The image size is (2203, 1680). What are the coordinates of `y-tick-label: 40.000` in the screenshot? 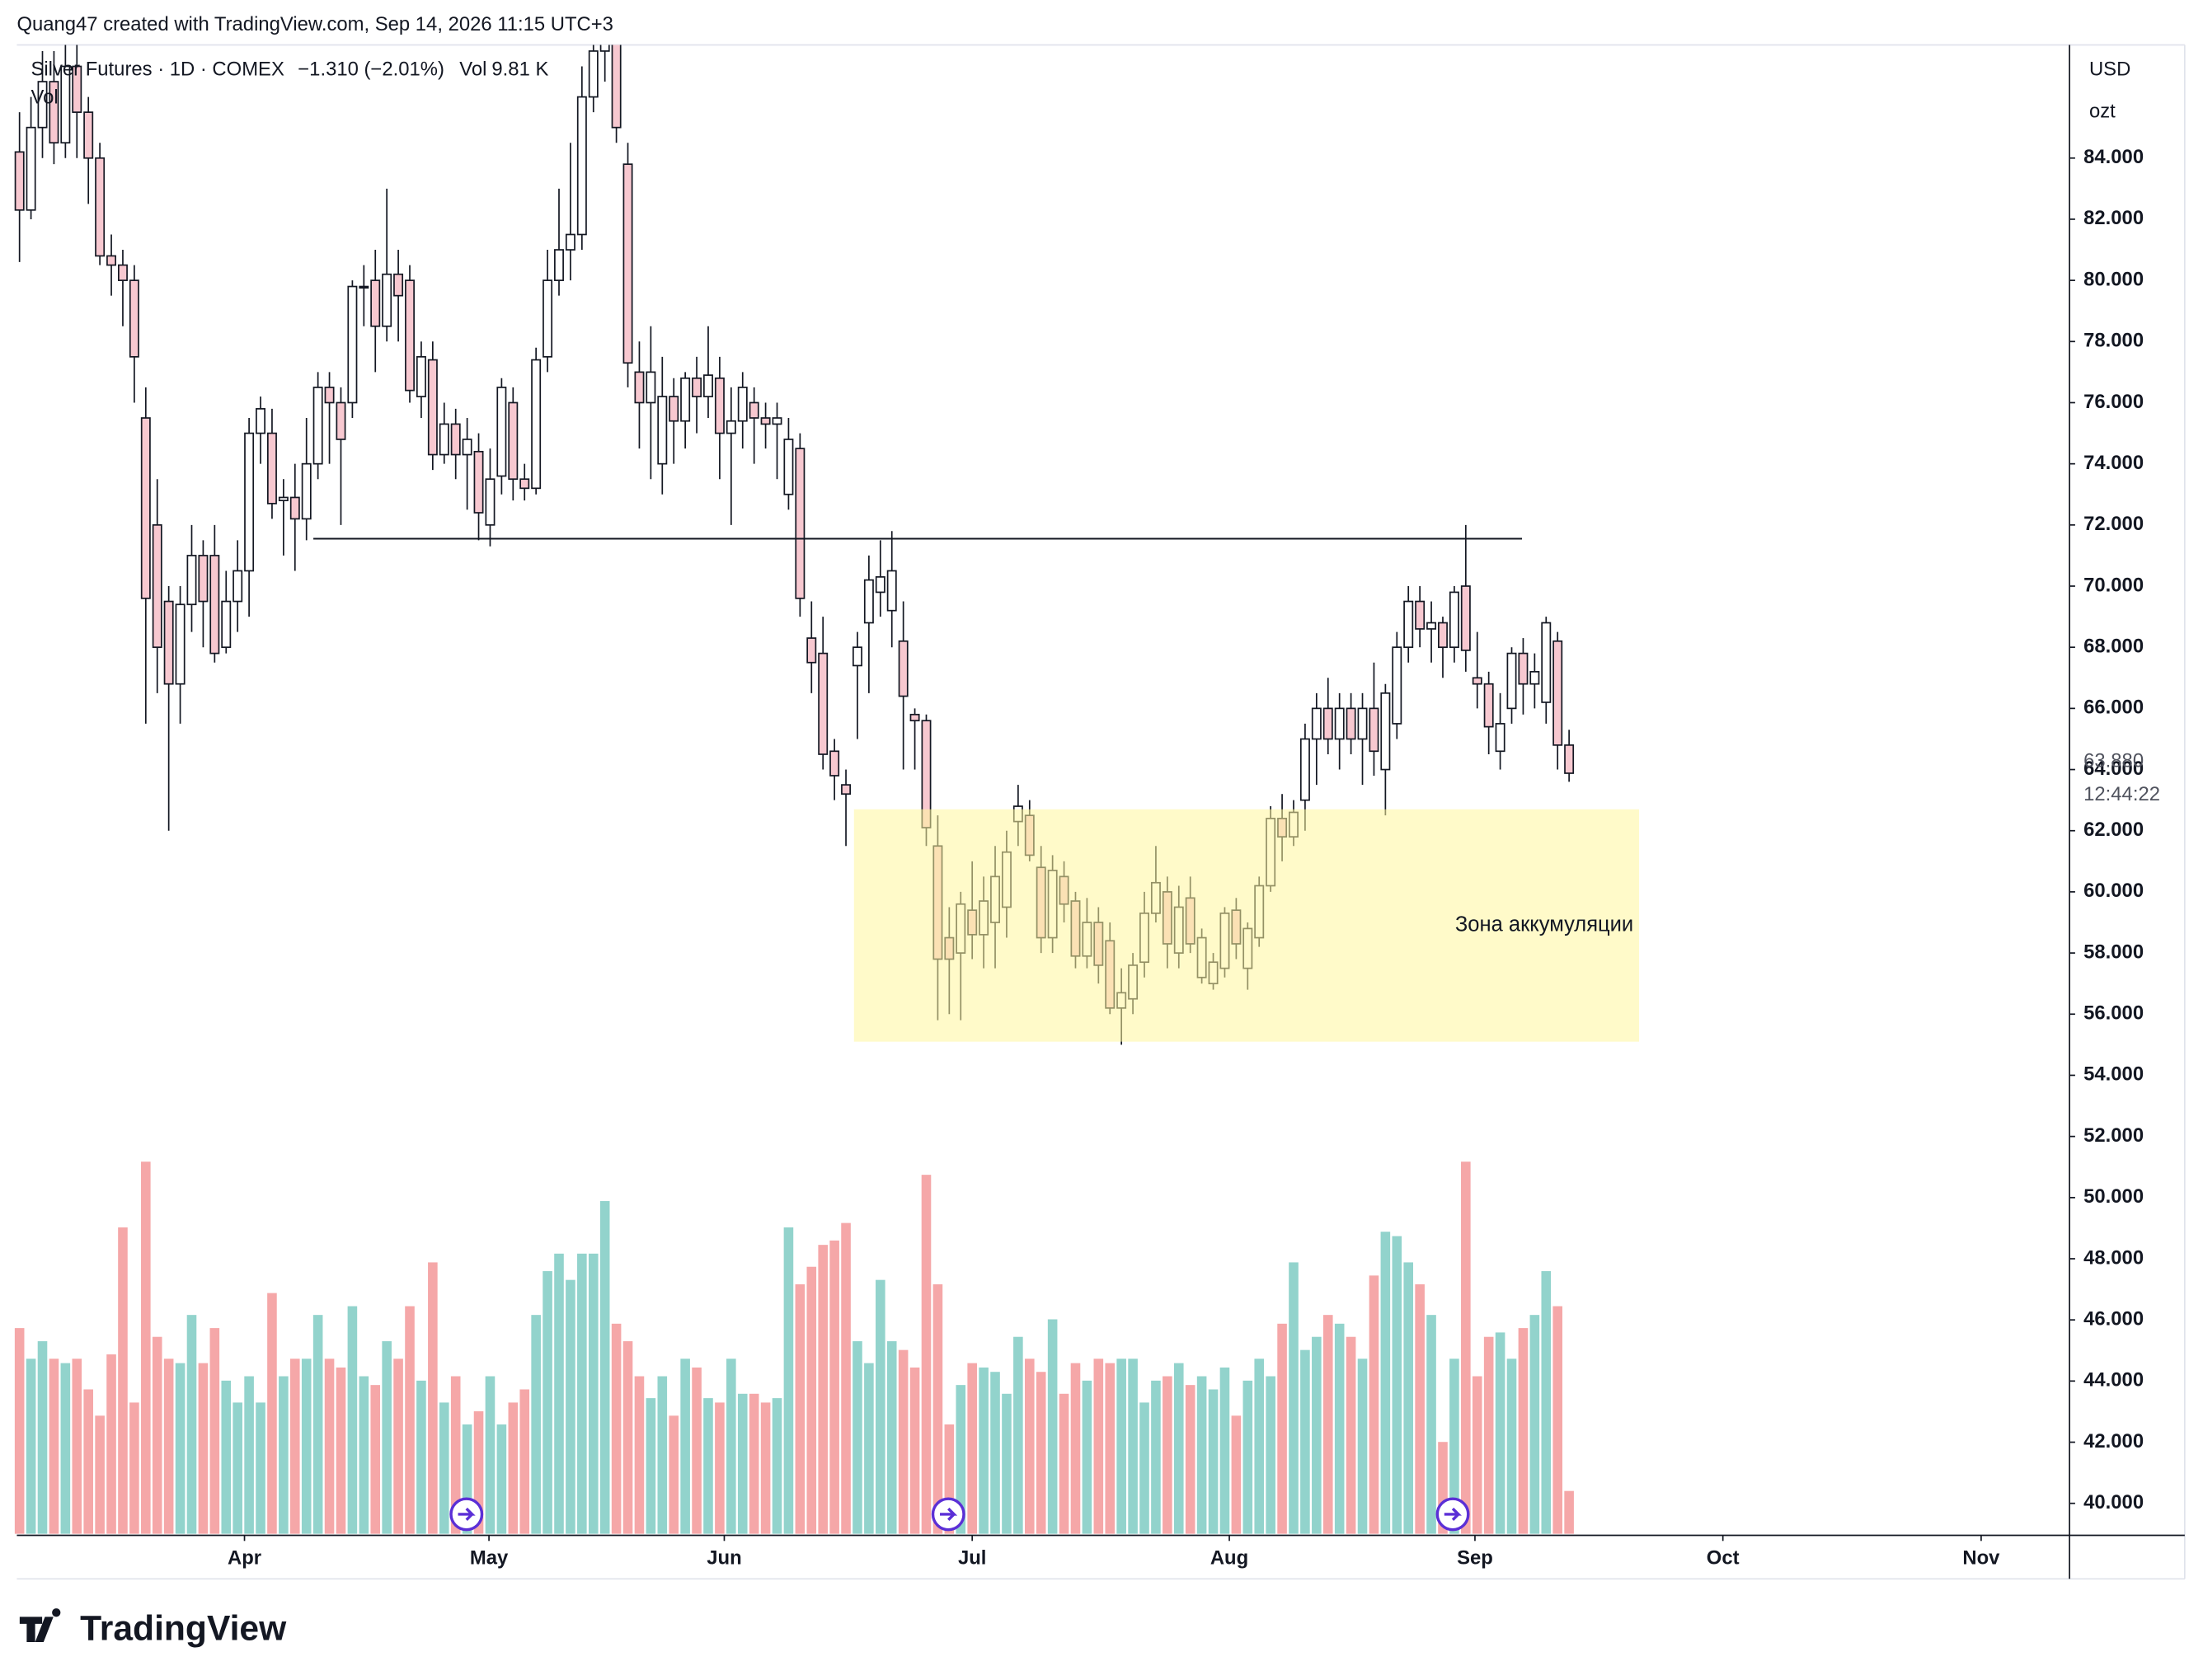 It's located at (2113, 1502).